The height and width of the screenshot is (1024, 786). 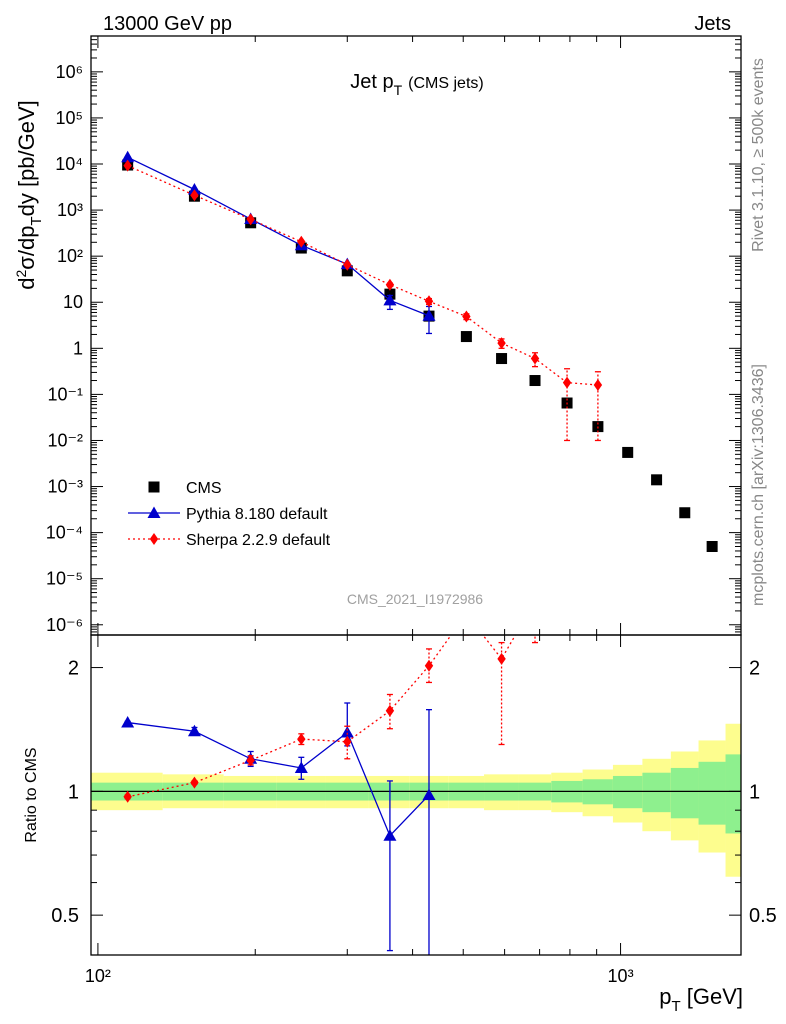 I want to click on y-tick-label: 10⁶, so click(x=69, y=72).